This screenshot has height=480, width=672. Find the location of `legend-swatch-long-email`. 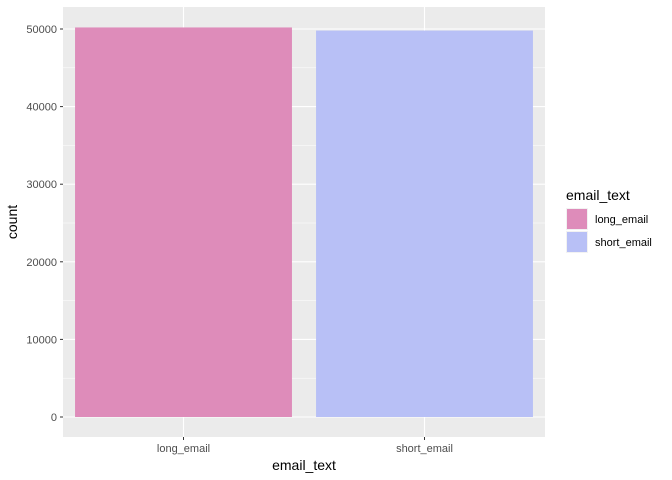

legend-swatch-long-email is located at coordinates (577, 219).